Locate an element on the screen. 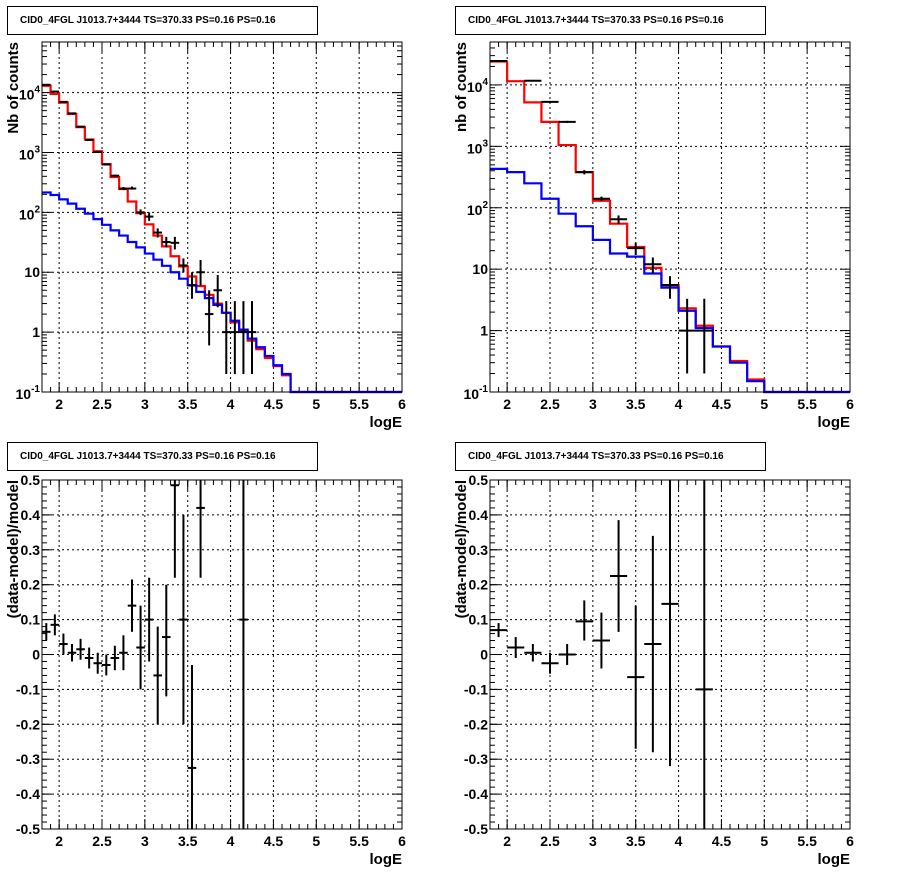  y-tick-label: 0.4 is located at coordinates (479, 515).